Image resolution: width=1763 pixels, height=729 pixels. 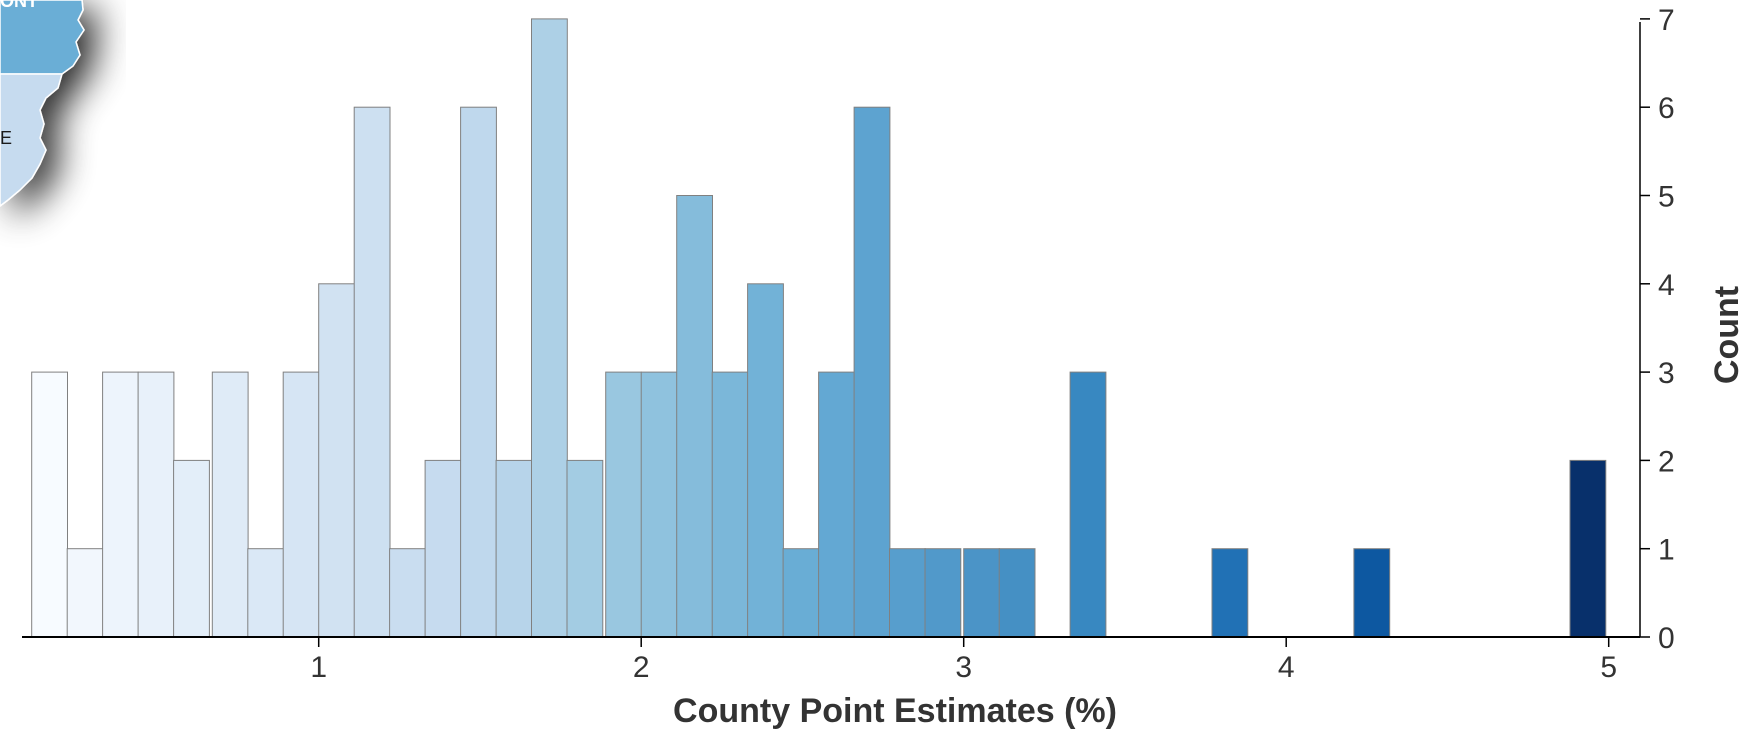 I want to click on y-tick-label: 6, so click(x=1666, y=108).